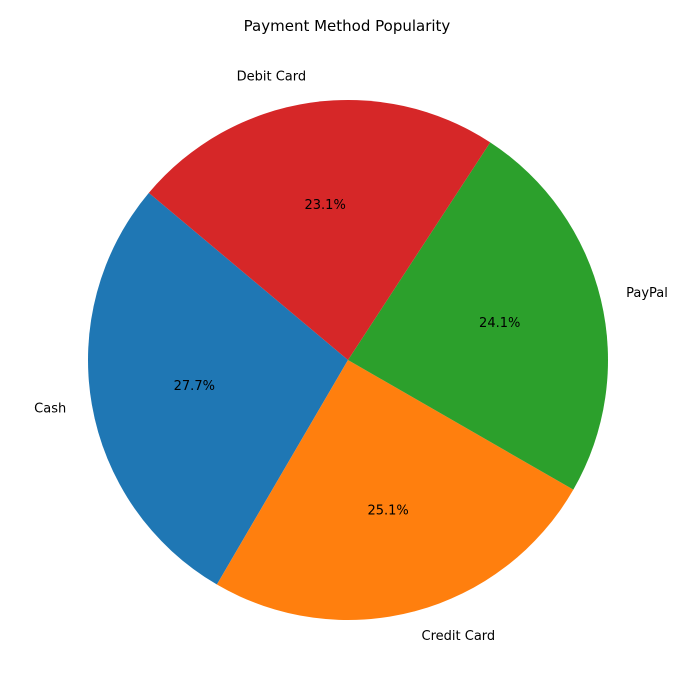  Describe the element at coordinates (194, 386) in the screenshot. I see `pct-label-cash: 27.7%` at that location.